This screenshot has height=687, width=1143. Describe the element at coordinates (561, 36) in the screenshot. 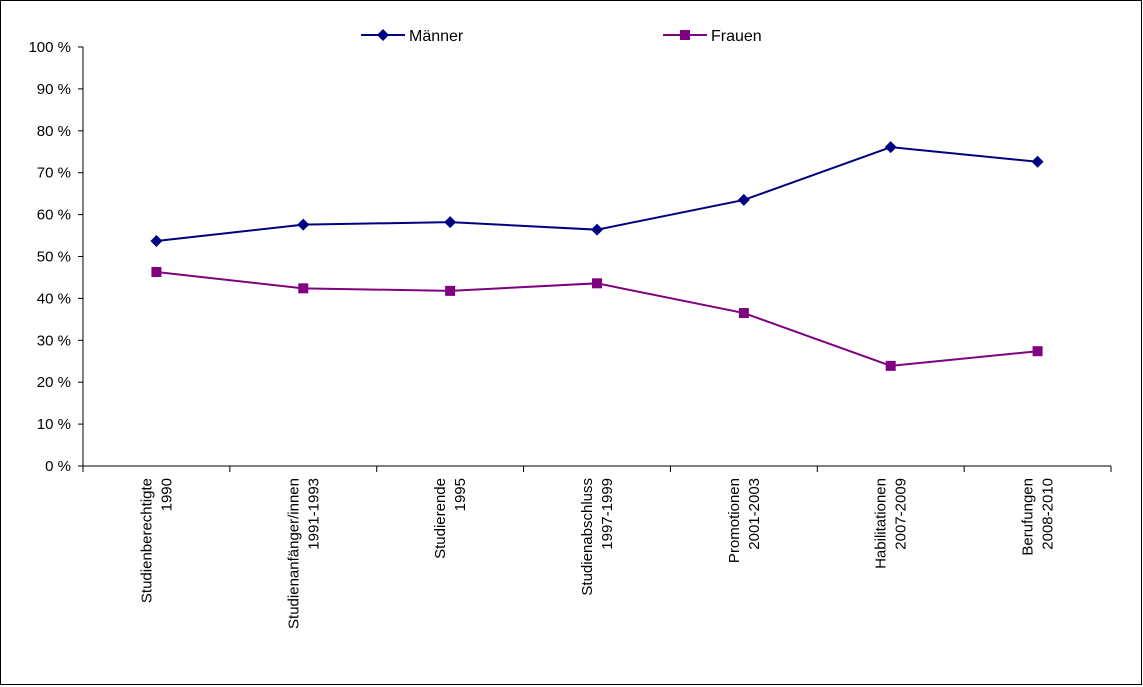

I see `legend: Männer Frauen` at that location.